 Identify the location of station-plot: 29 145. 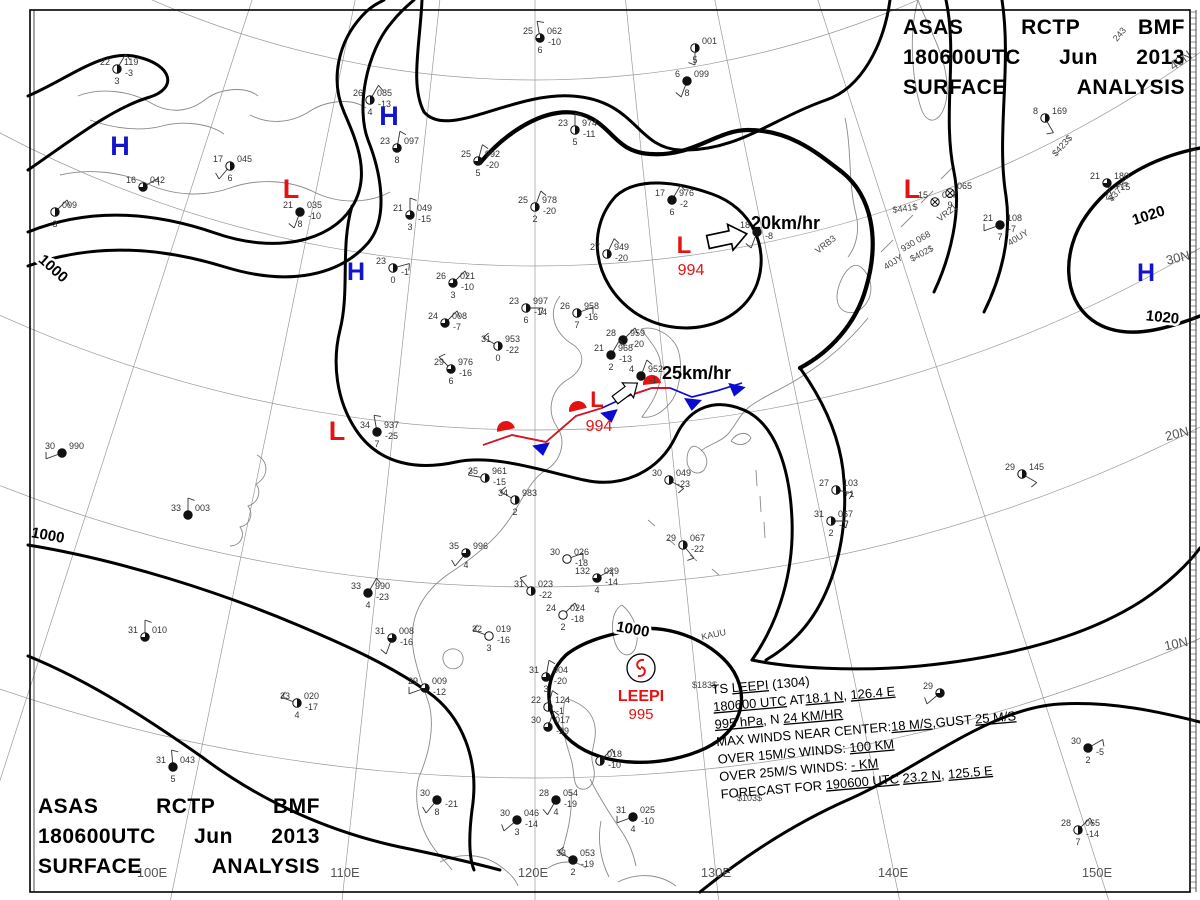
(1024, 475).